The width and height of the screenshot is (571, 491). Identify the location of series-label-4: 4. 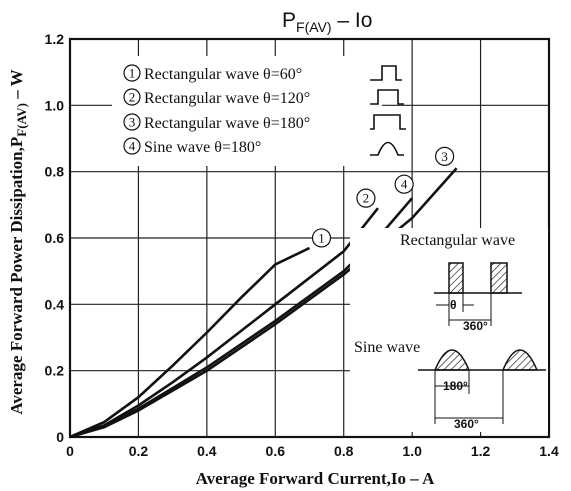
(404, 184).